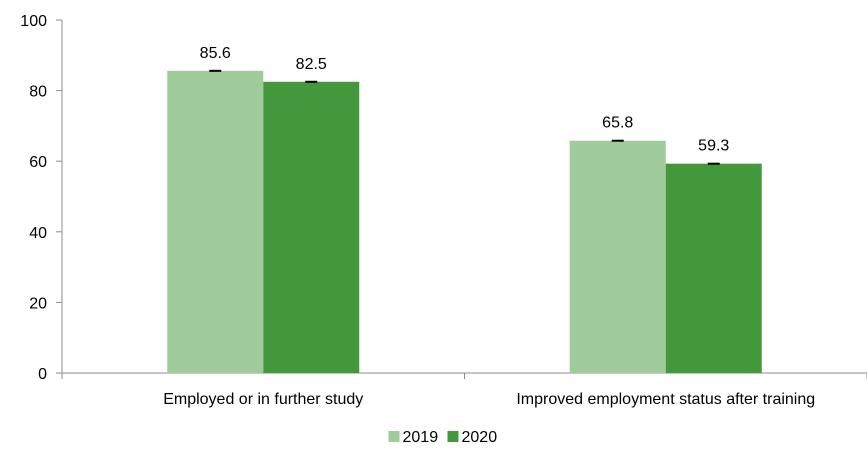 This screenshot has width=867, height=456. Describe the element at coordinates (38, 303) in the screenshot. I see `y-tick-label: 20` at that location.